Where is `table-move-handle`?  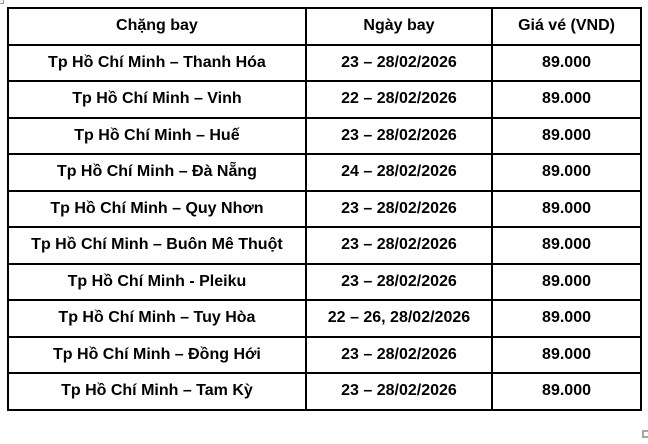
table-move-handle is located at coordinates (2, 2).